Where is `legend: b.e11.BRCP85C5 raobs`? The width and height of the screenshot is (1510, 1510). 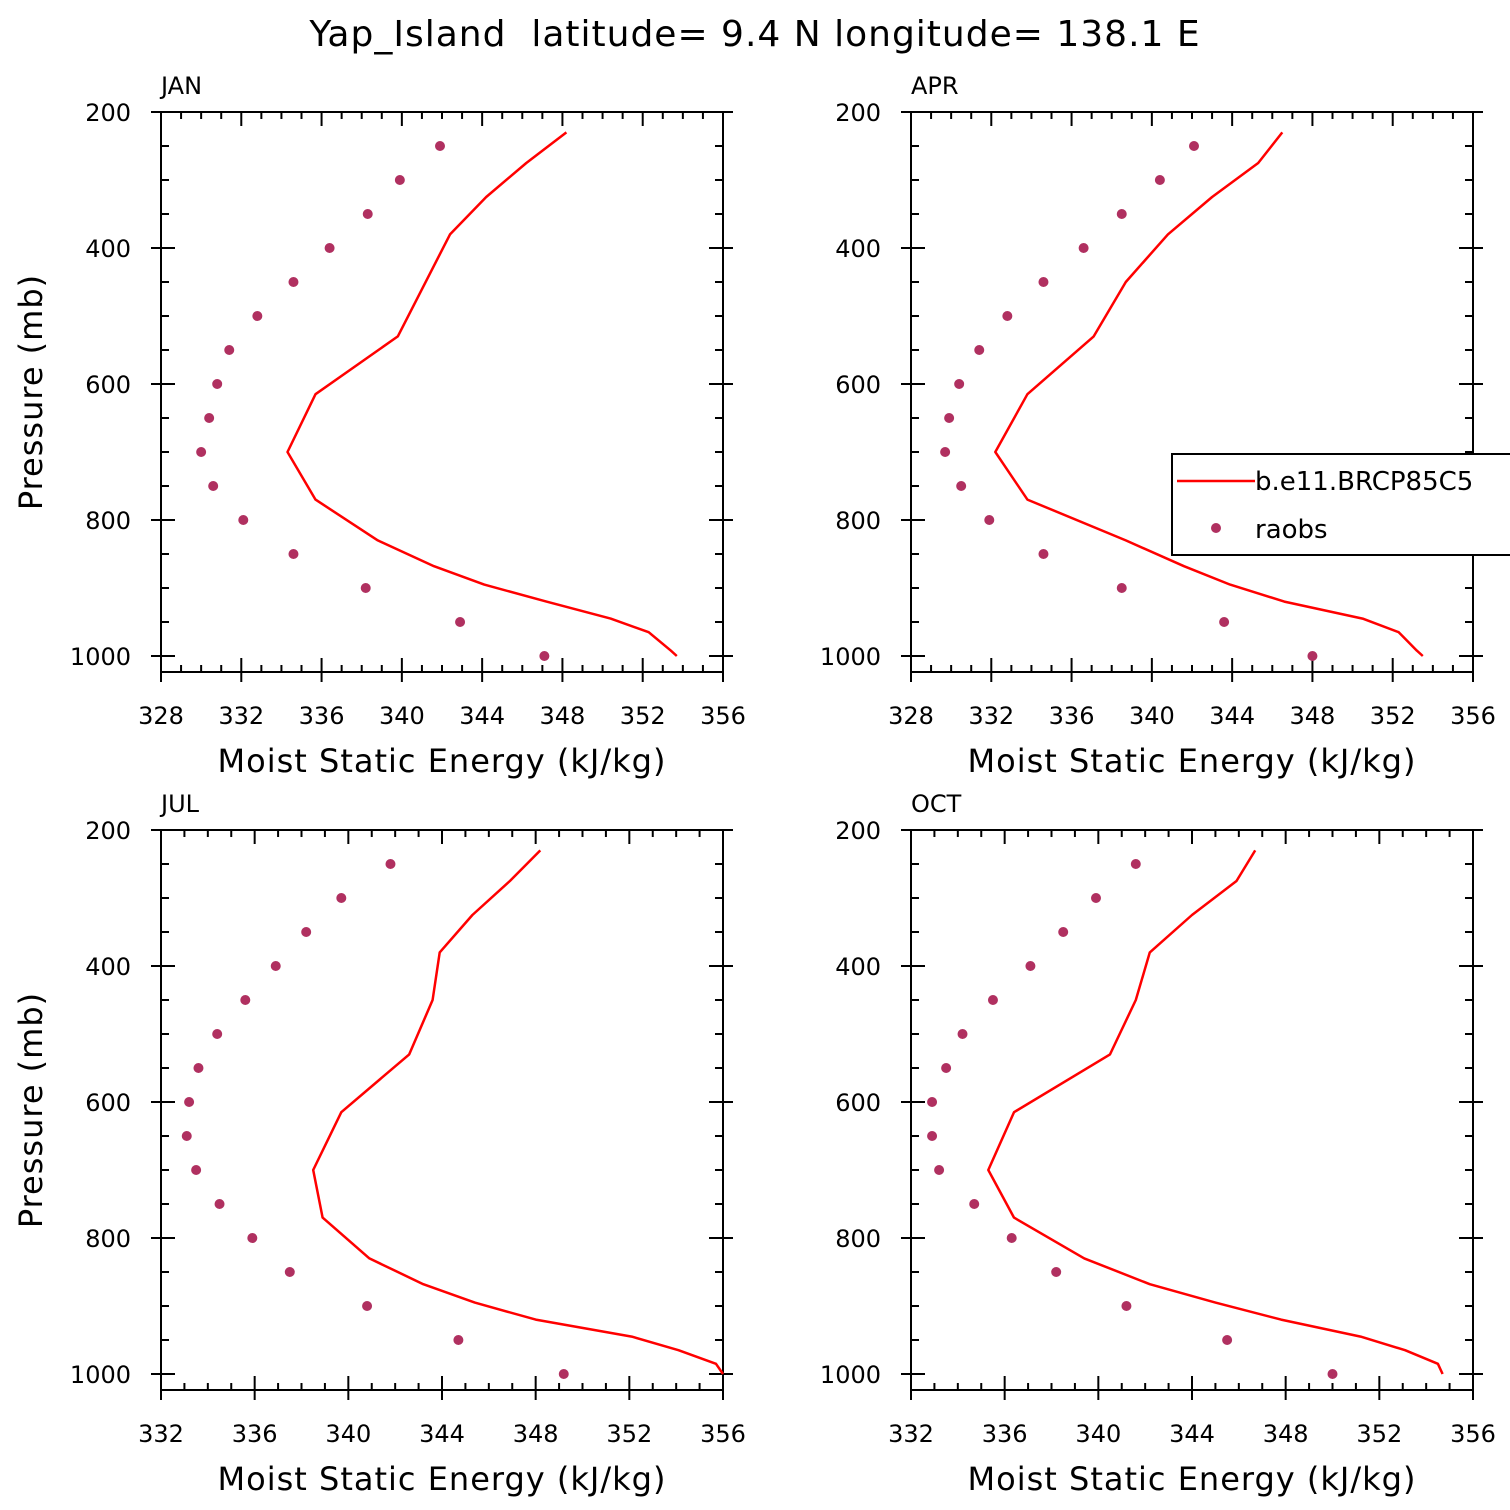 legend: b.e11.BRCP85C5 raobs is located at coordinates (1340, 504).